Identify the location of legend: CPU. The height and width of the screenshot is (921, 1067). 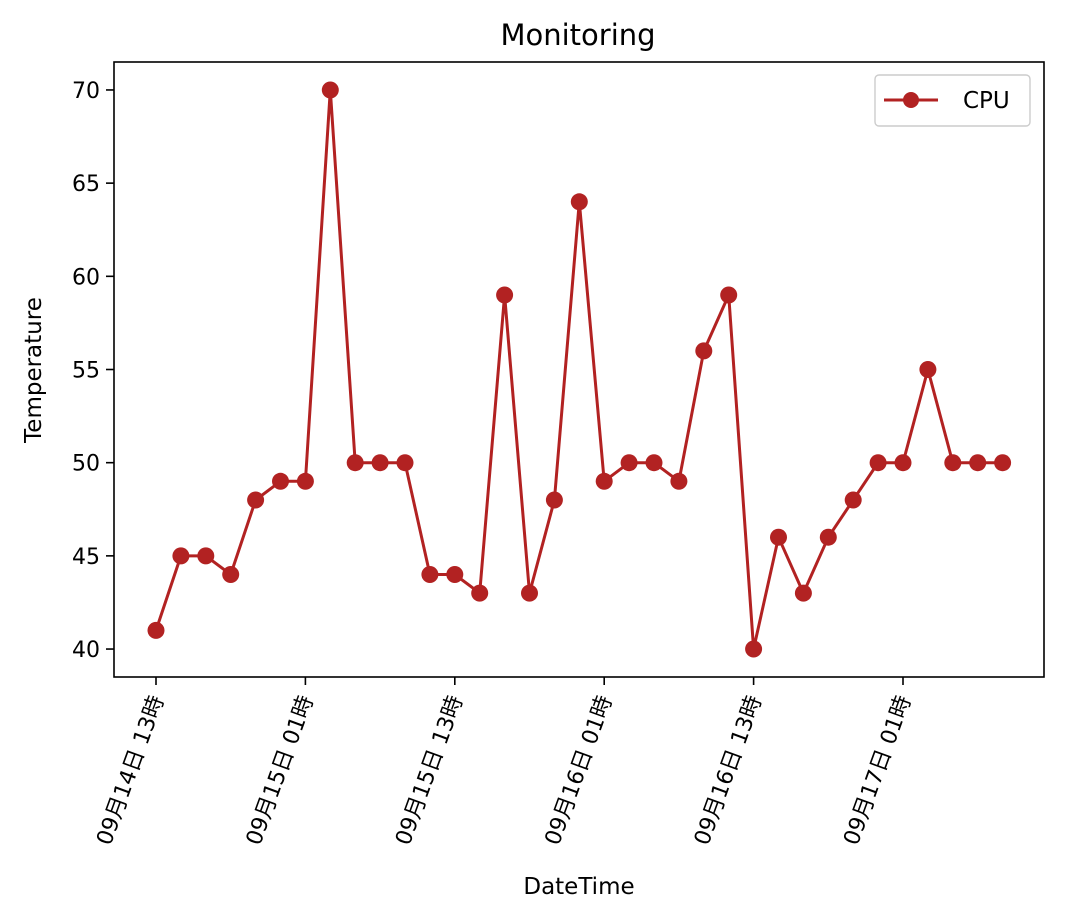
(952, 100).